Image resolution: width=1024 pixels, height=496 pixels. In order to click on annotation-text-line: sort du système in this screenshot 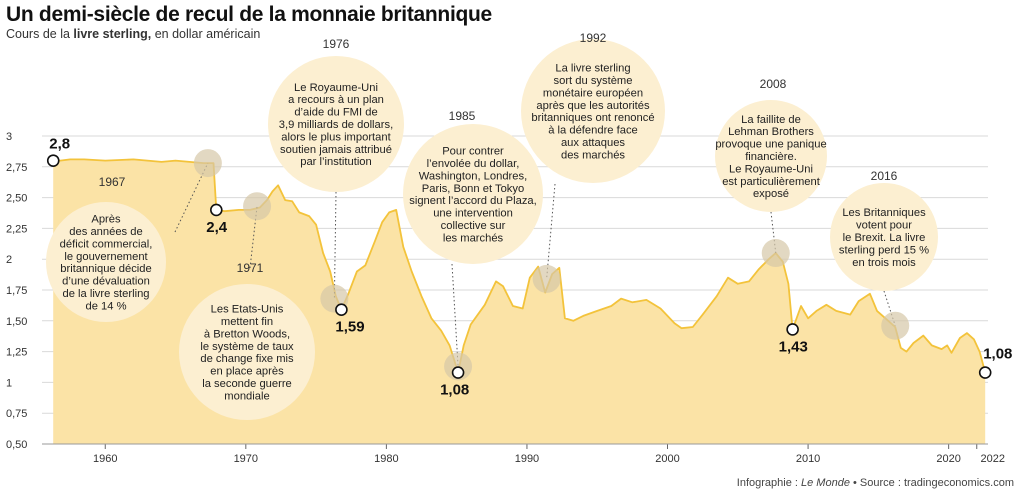, I will do `click(593, 81)`.